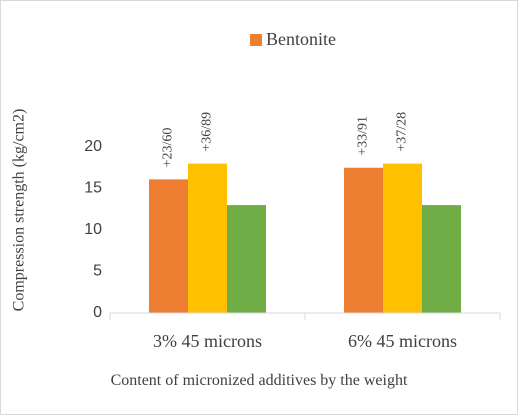 The height and width of the screenshot is (415, 518). Describe the element at coordinates (97, 312) in the screenshot. I see `y-tick-label: 0` at that location.